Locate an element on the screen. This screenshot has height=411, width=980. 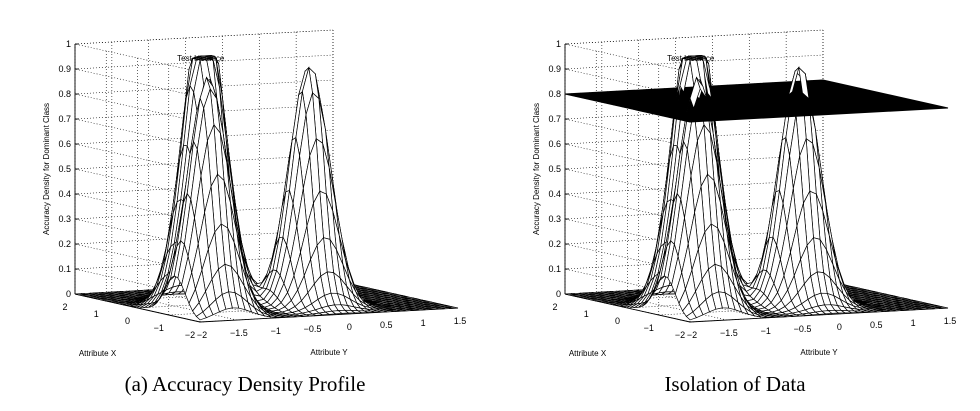
isolation-plane is located at coordinates (756, 101).